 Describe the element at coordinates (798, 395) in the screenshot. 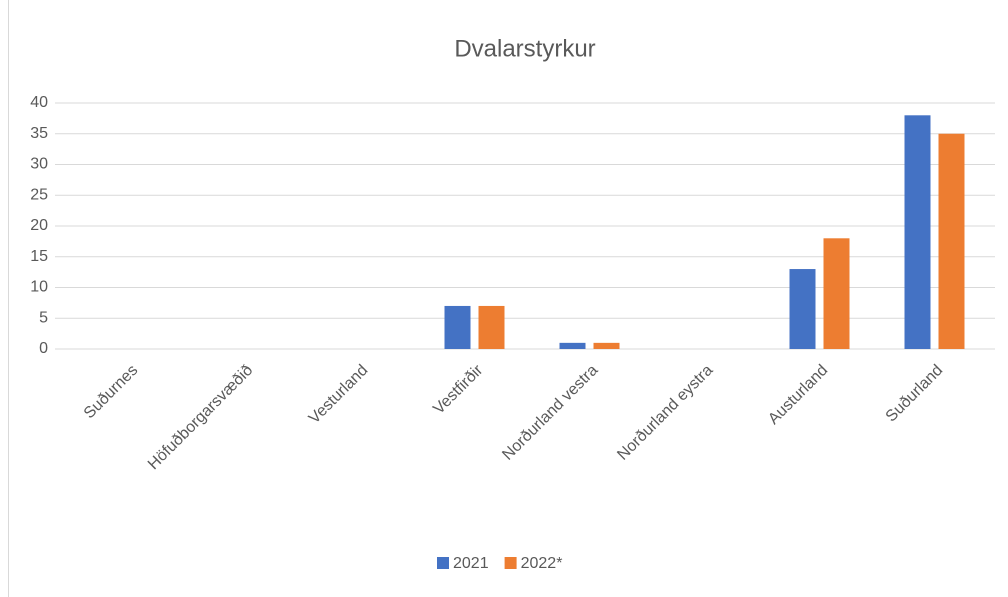

I see `x-tick-label: Austurland` at that location.